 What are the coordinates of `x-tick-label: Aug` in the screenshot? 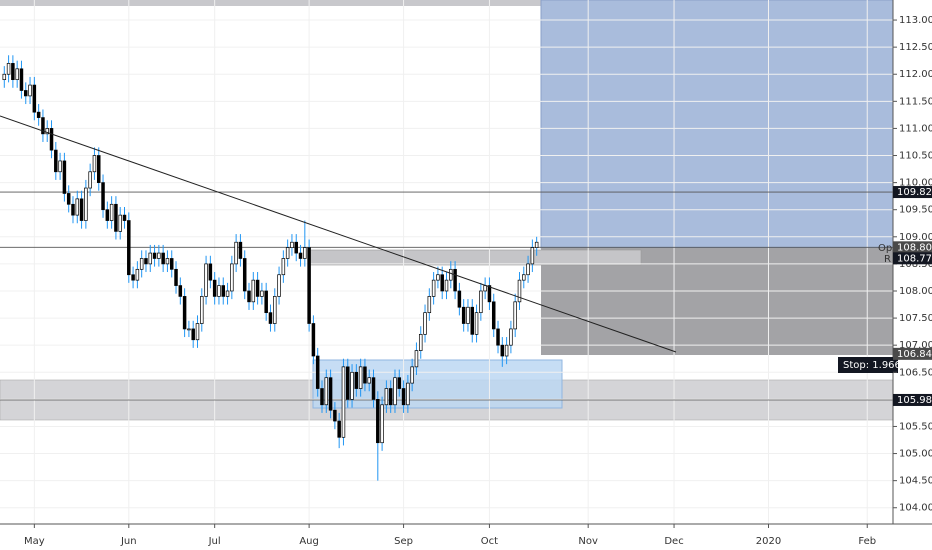 It's located at (309, 541).